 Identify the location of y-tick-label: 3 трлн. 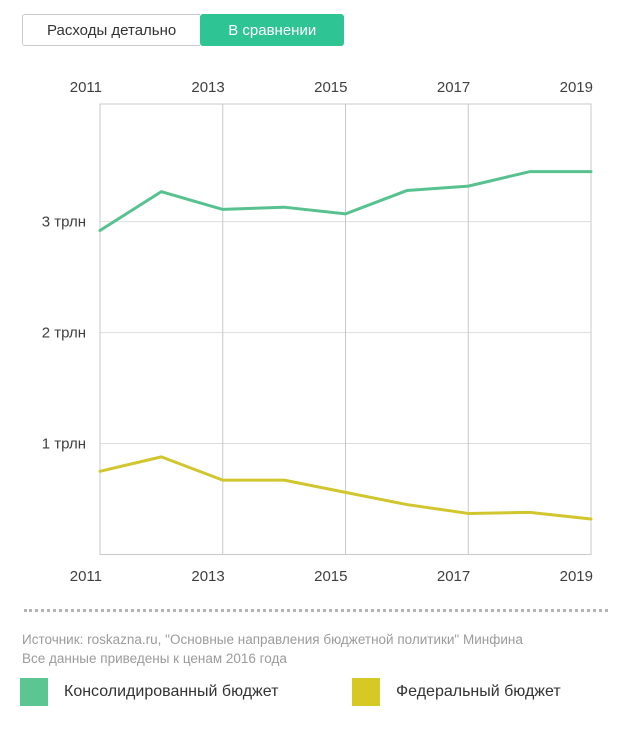
(64, 222).